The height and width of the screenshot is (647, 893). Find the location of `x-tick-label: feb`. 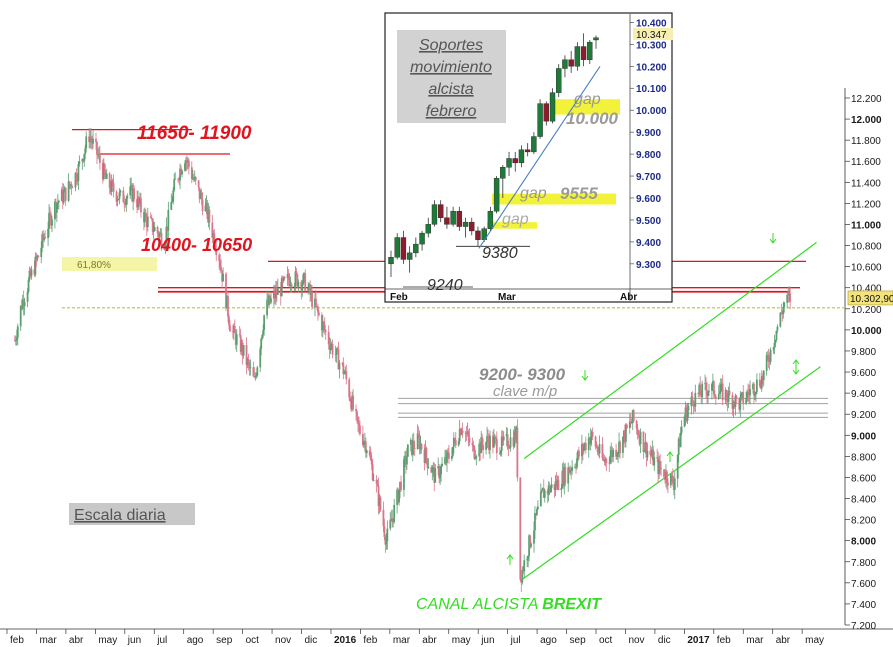

x-tick-label: feb is located at coordinates (370, 640).